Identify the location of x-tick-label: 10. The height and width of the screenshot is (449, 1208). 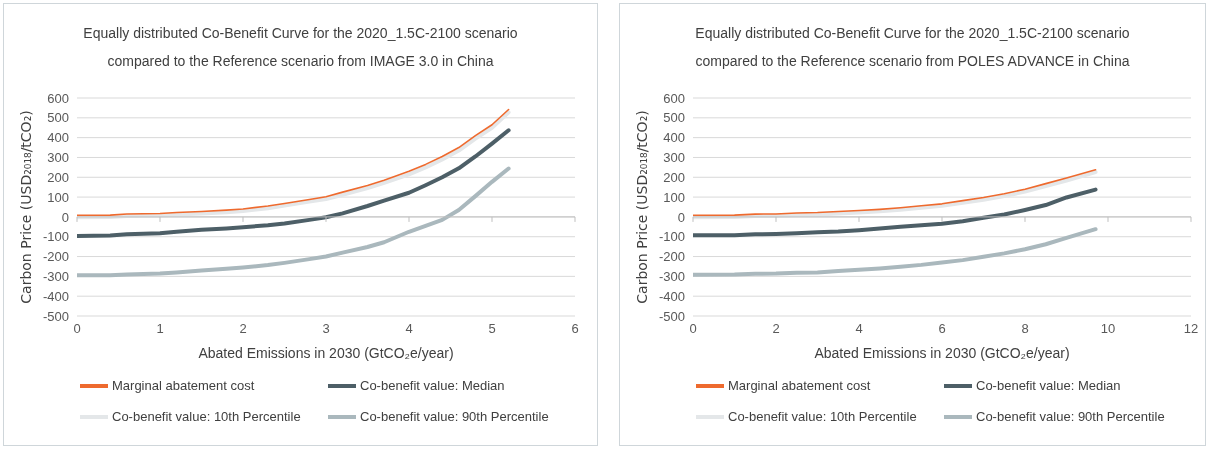
(1108, 328).